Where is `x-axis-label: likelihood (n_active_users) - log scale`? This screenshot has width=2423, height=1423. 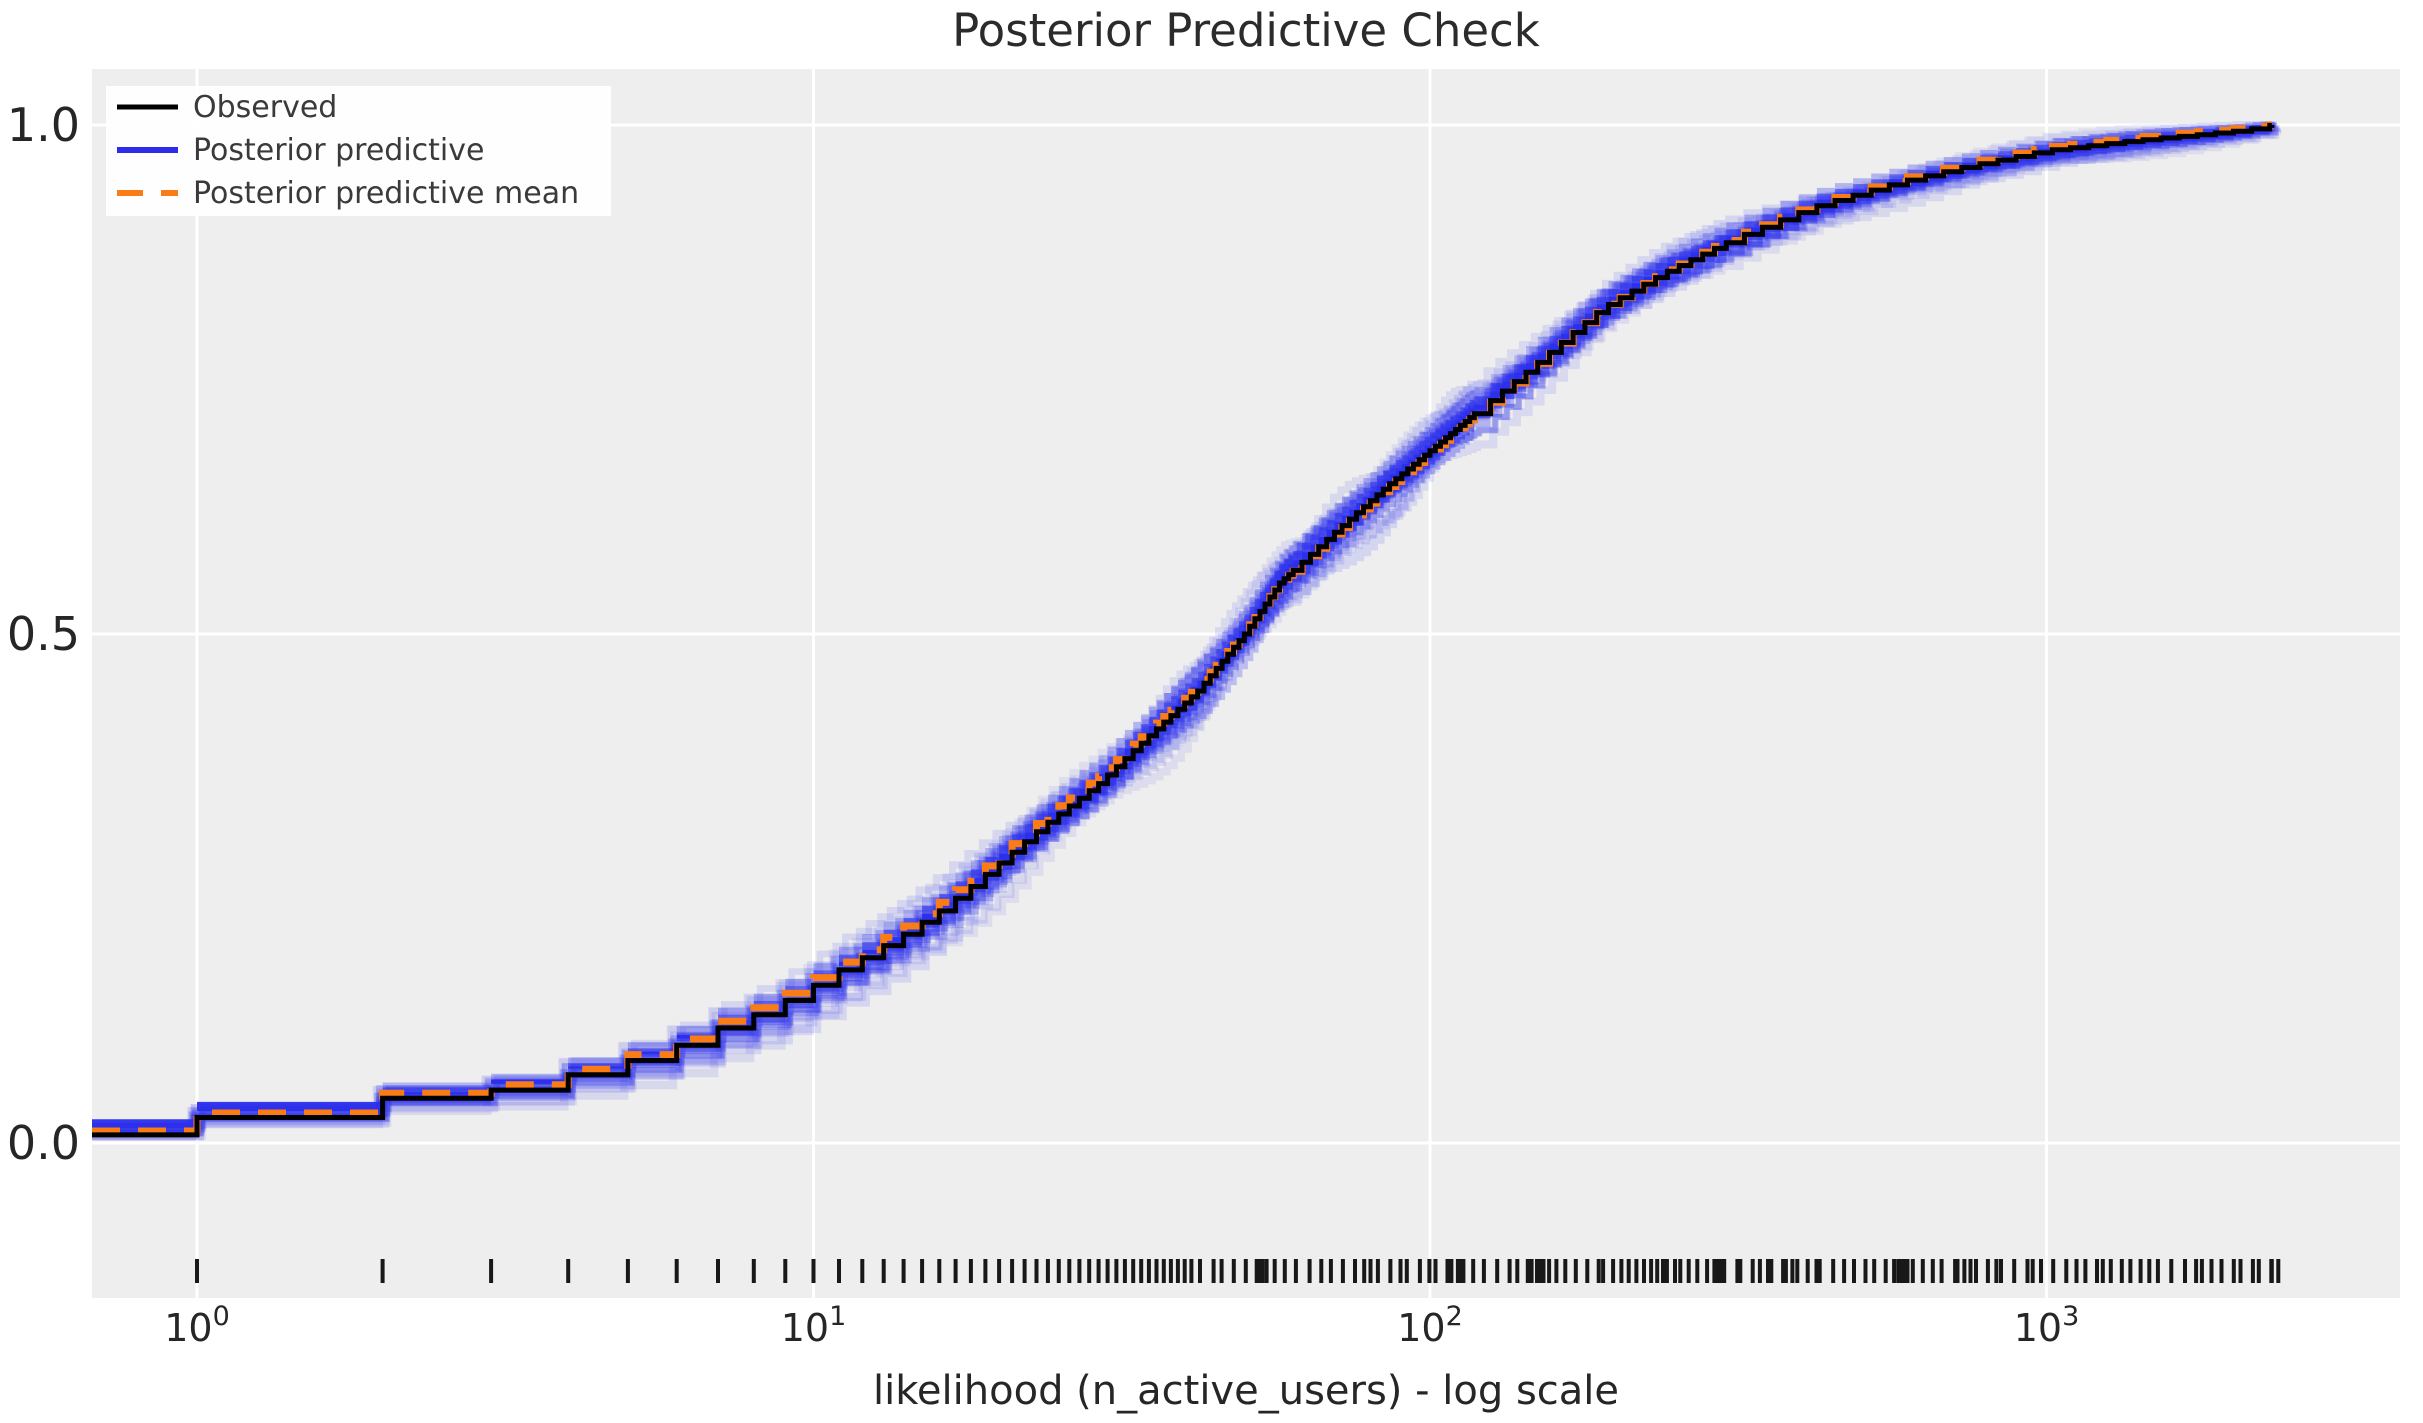 x-axis-label: likelihood (n_active_users) - log scale is located at coordinates (1246, 1391).